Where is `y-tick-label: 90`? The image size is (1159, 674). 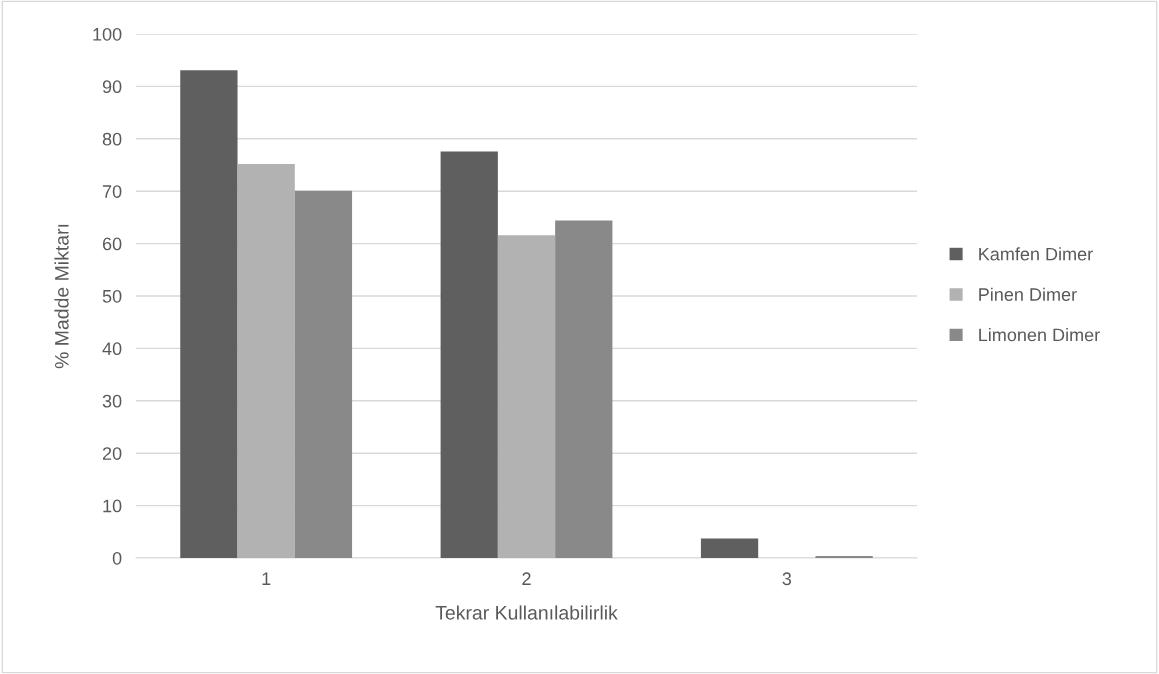 y-tick-label: 90 is located at coordinates (112, 87).